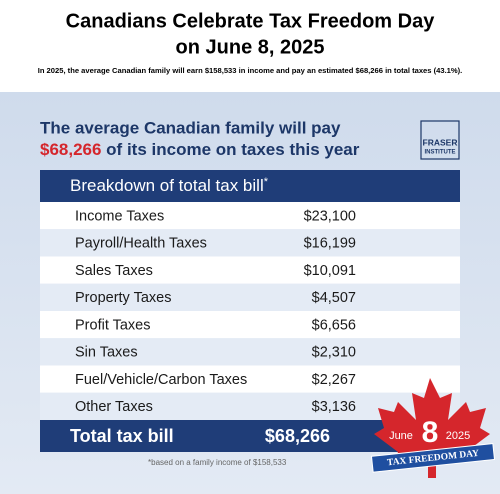  Describe the element at coordinates (330, 271) in the screenshot. I see `row-amount: $10,091` at that location.